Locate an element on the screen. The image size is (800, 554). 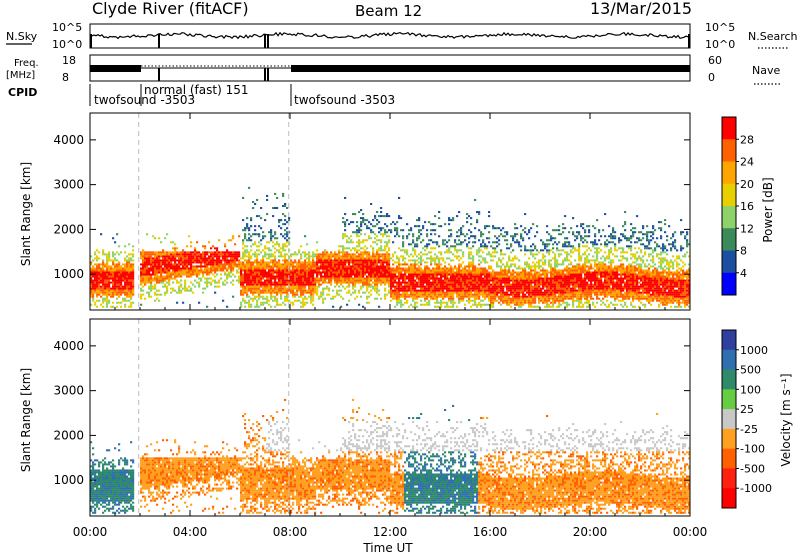
freq-label: Freq. is located at coordinates (26, 63).